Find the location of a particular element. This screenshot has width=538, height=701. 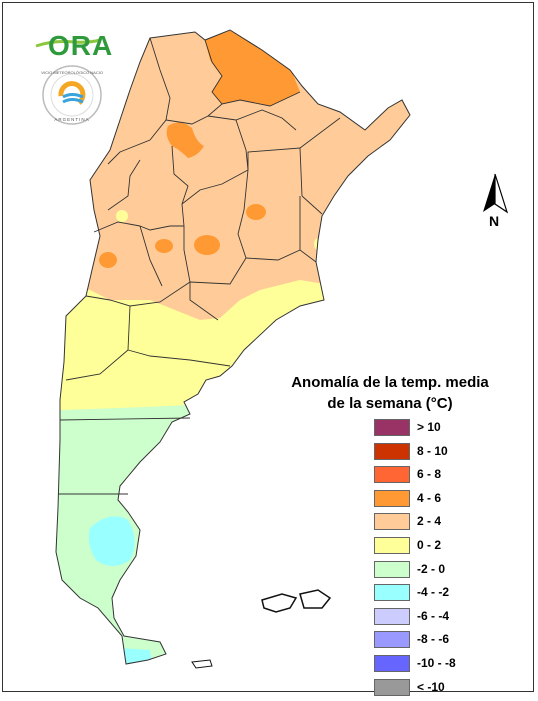

legend-label: 4 - 6 is located at coordinates (429, 497).